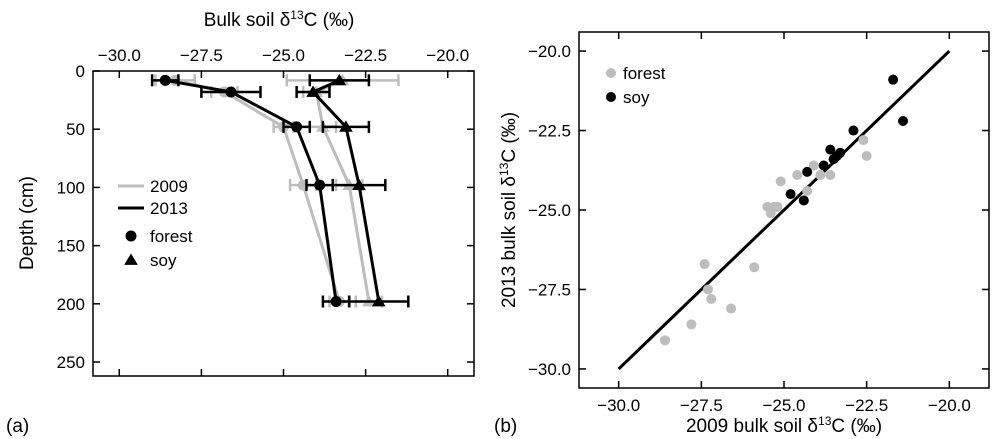  Describe the element at coordinates (365, 55) in the screenshot. I see `panel-a-x-tick-label: −22.5` at that location.